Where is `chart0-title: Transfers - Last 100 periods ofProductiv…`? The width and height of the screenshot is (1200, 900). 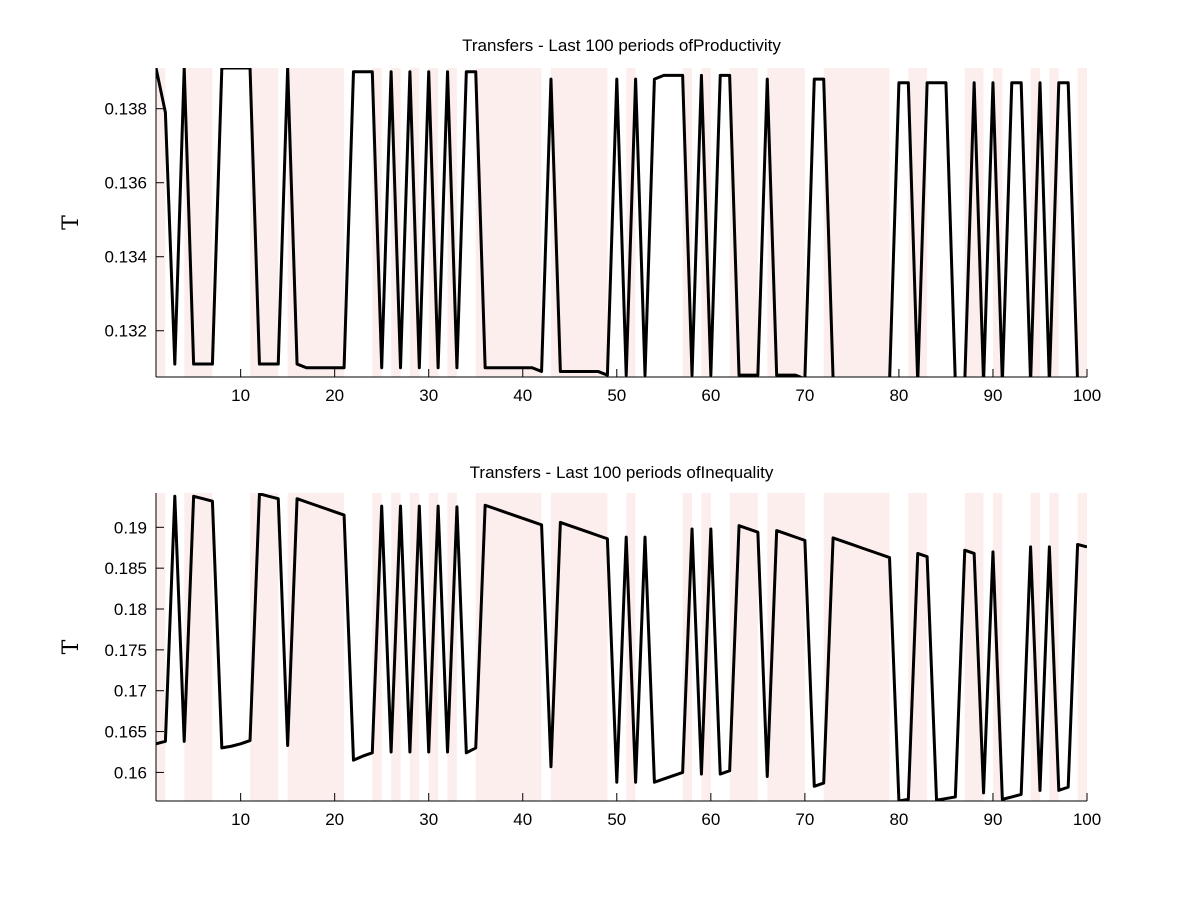
chart0-title: Transfers - Last 100 periods ofProductiv… is located at coordinates (621, 45).